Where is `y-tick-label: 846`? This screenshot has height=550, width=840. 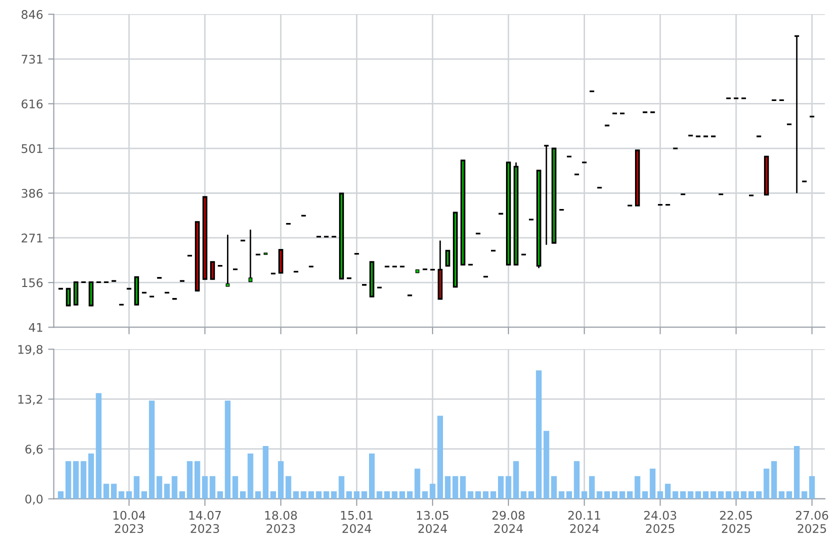
y-tick-label: 846 is located at coordinates (32, 14).